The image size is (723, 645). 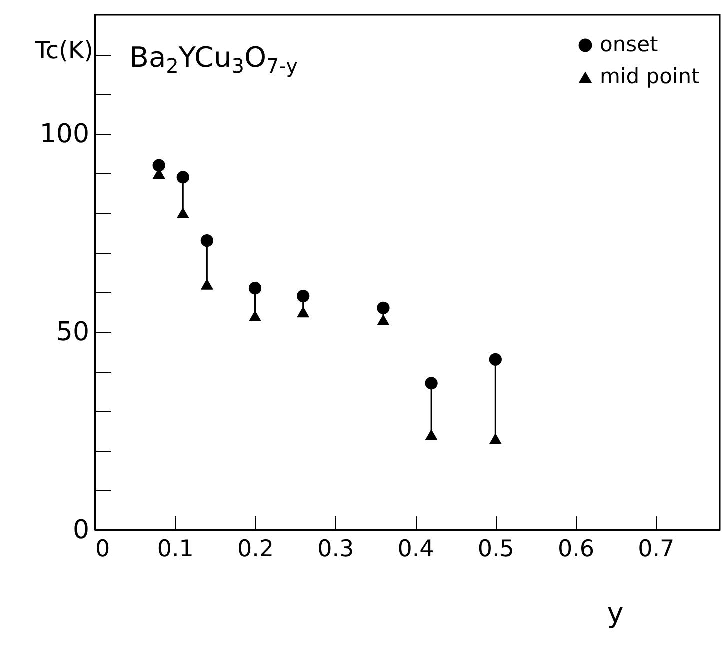 What do you see at coordinates (656, 549) in the screenshot?
I see `x-tick-label: 0.7` at bounding box center [656, 549].